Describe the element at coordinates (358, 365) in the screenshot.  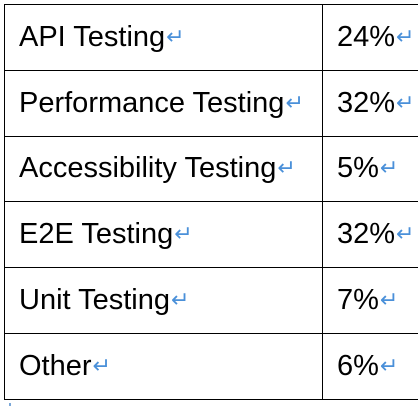
I see `row-value-text: 6%` at that location.